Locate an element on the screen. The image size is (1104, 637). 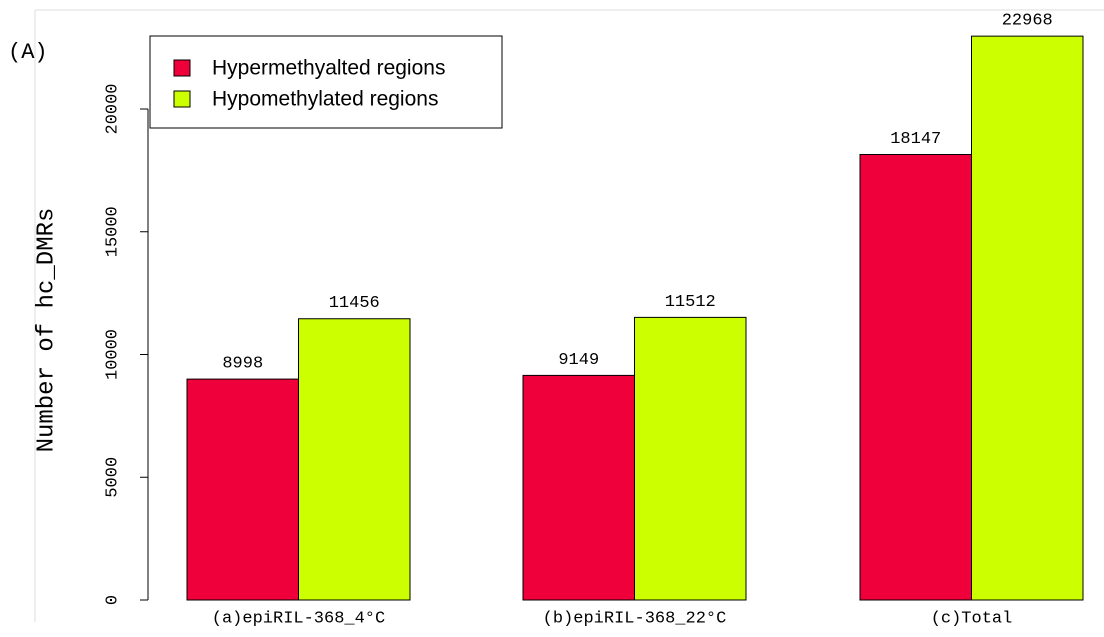
value-label: 22968 is located at coordinates (1027, 21).